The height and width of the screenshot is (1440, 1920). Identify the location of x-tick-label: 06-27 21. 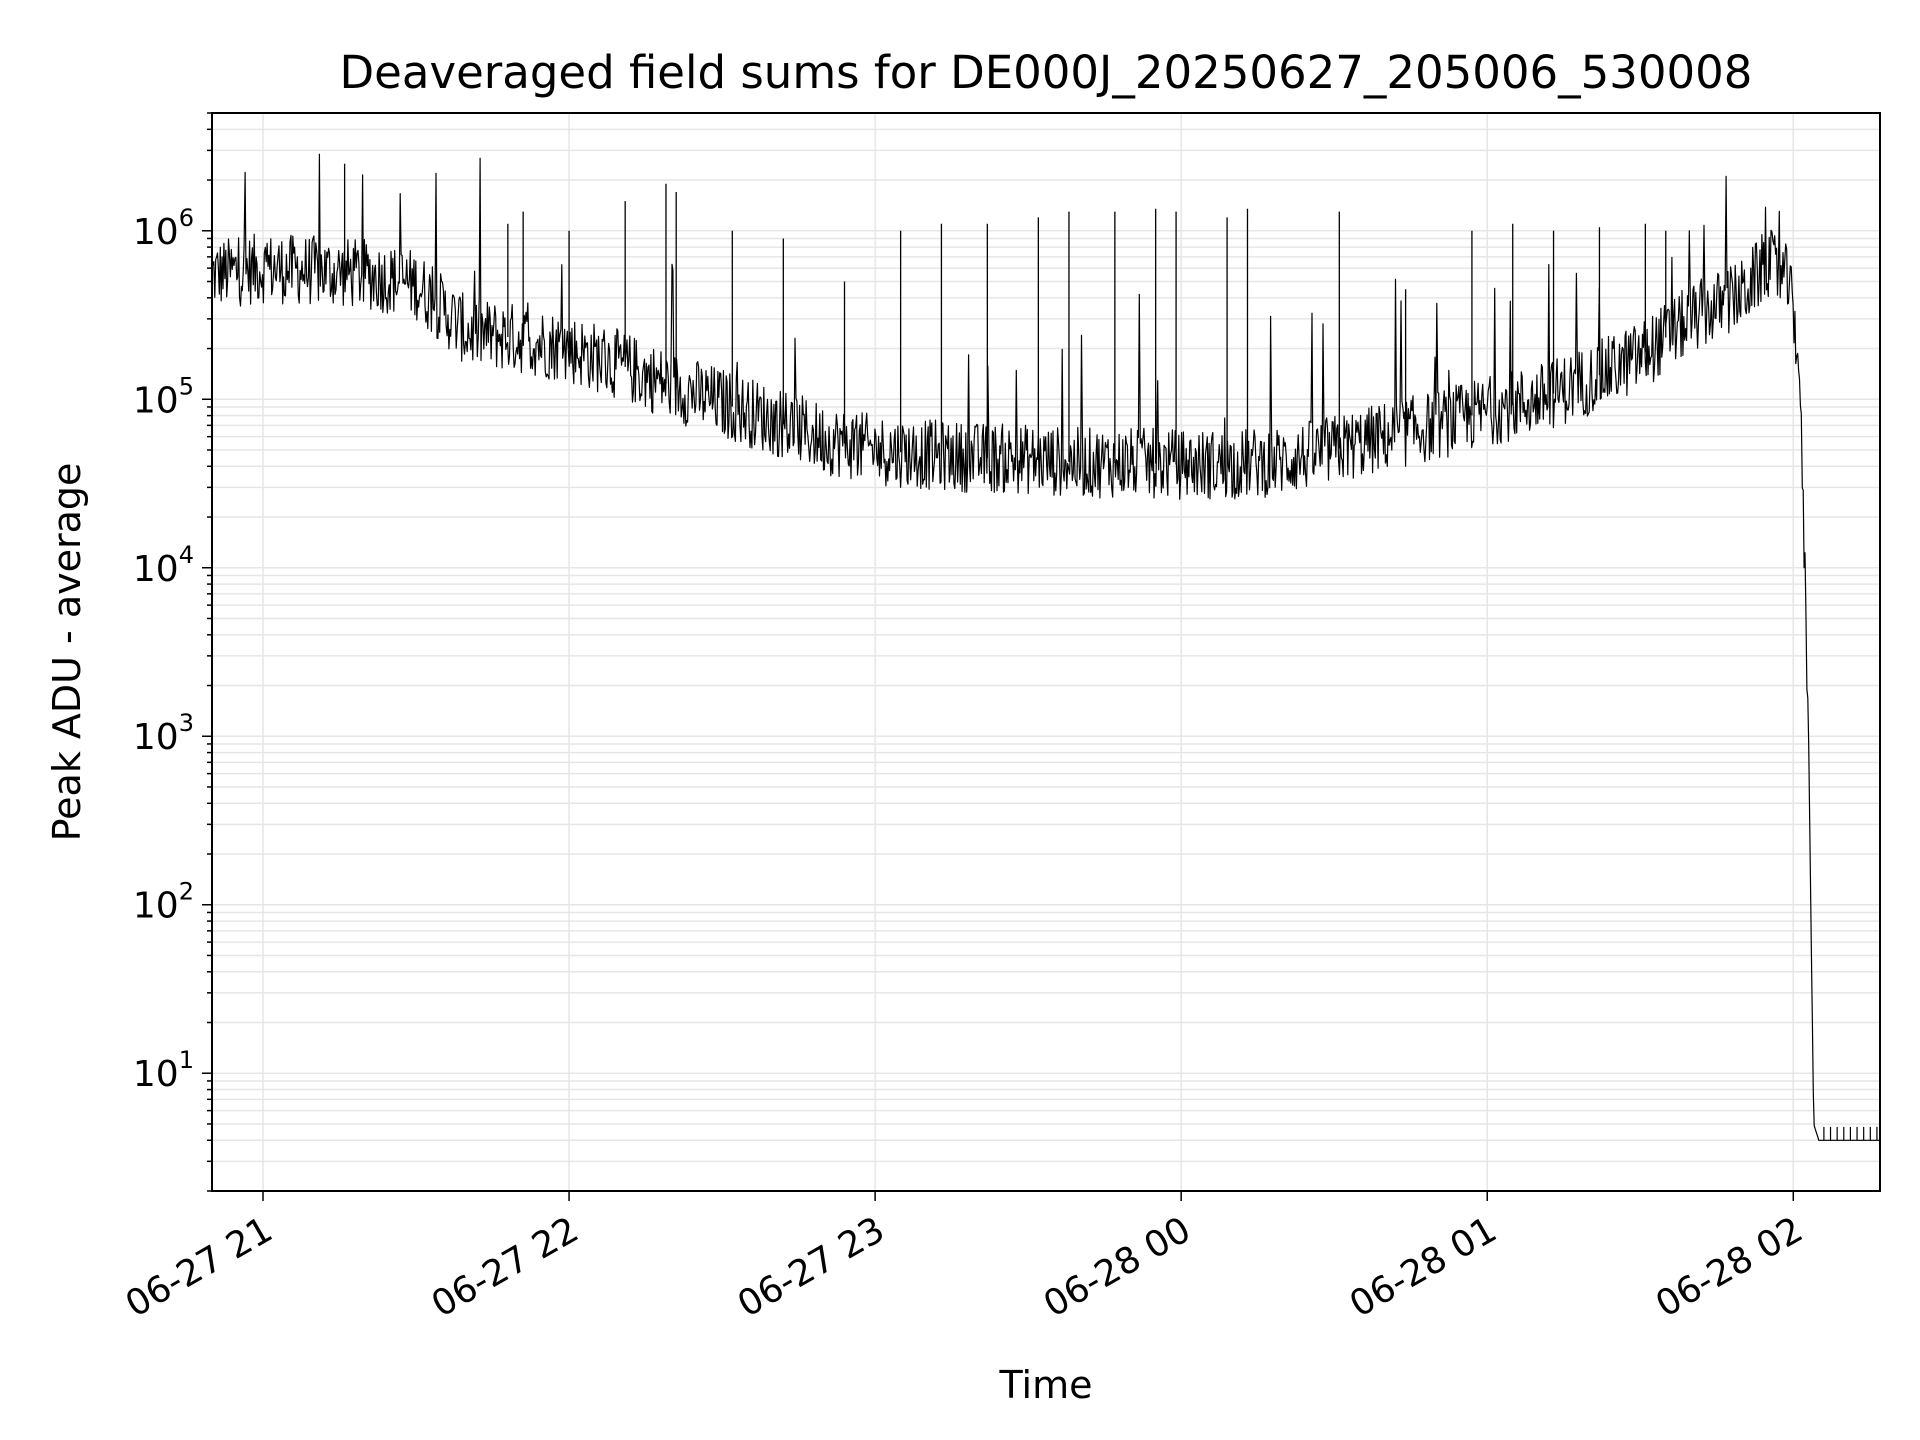
(199, 1267).